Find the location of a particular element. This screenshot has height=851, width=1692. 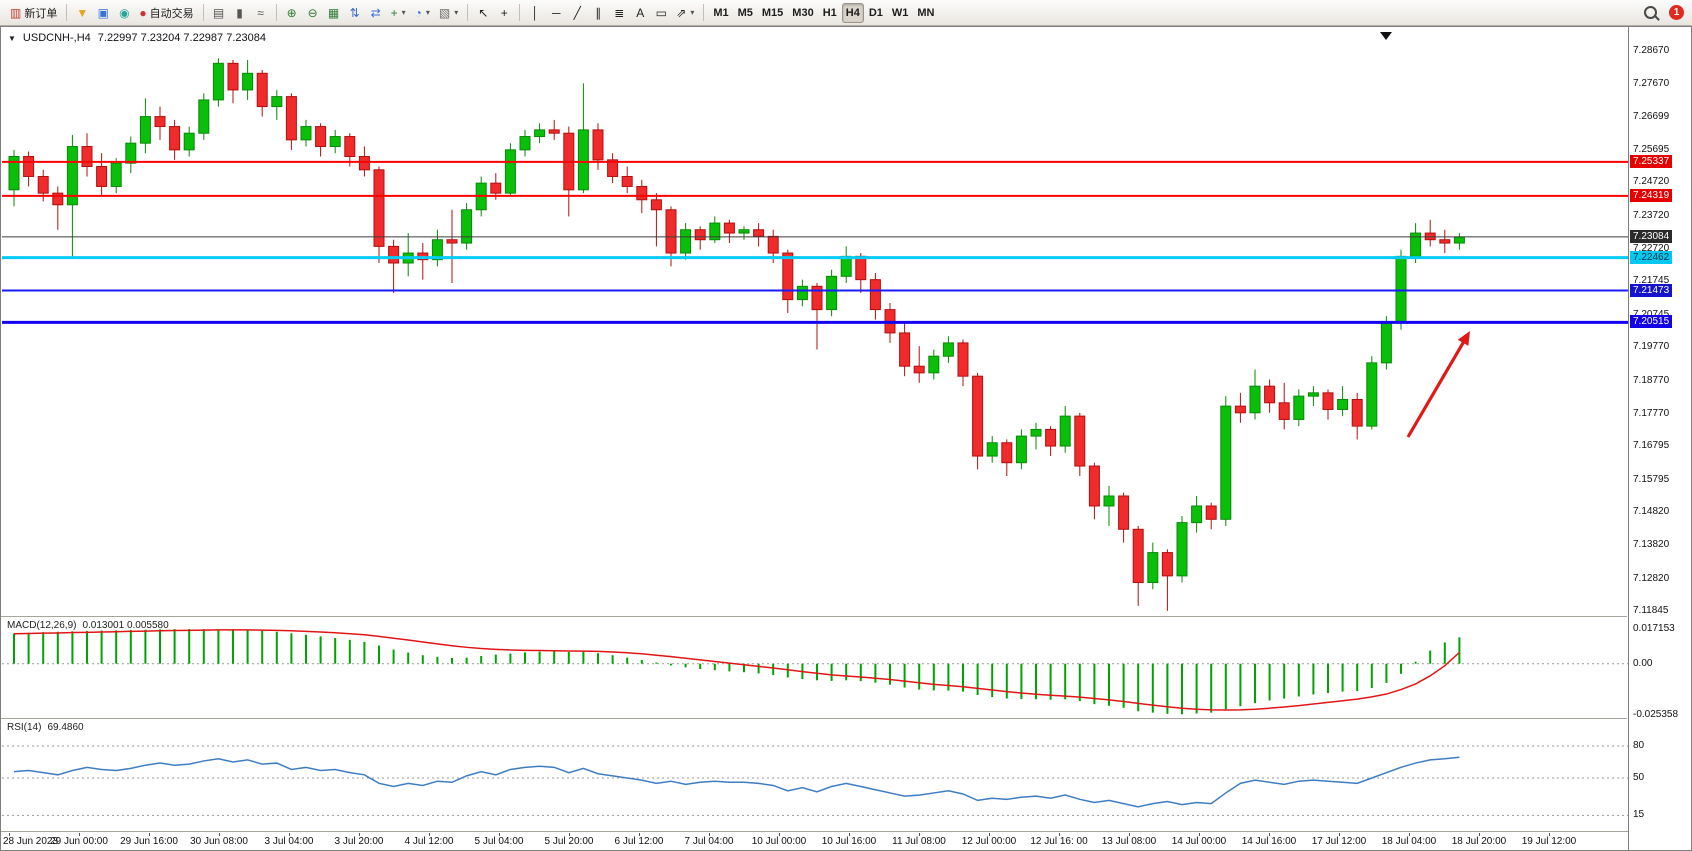

timeframe-mn-button: MN is located at coordinates (925, 13).